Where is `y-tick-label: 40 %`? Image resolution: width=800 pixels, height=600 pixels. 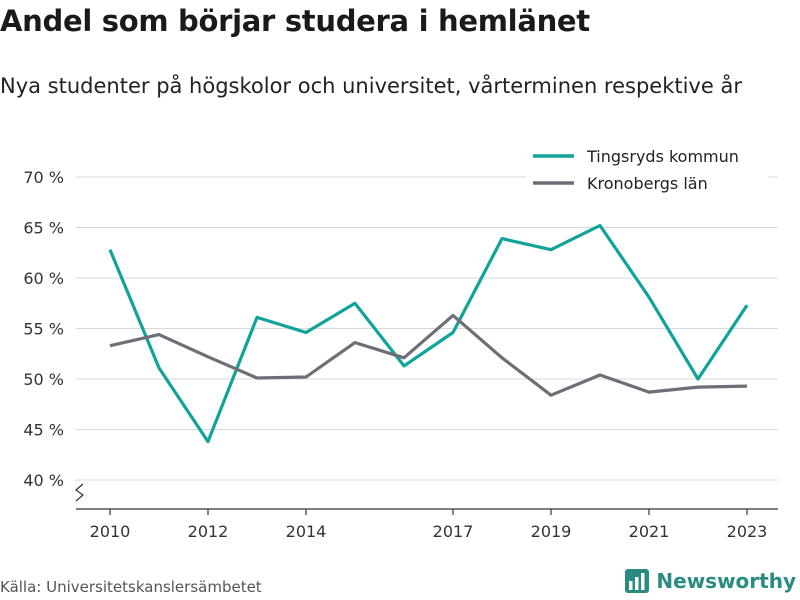 y-tick-label: 40 % is located at coordinates (43, 480).